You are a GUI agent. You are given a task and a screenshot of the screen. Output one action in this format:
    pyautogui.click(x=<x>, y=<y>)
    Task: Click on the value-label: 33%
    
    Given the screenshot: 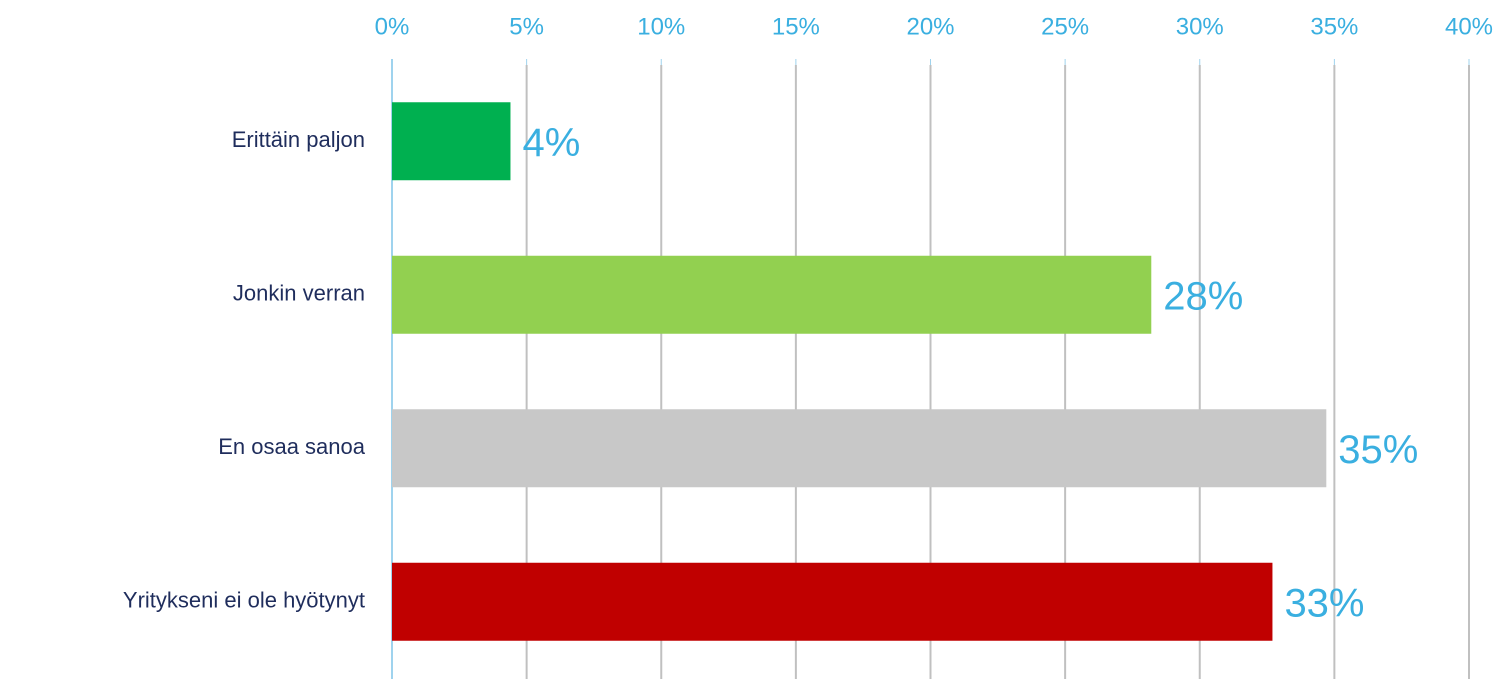 What is the action you would take?
    pyautogui.click(x=1324, y=603)
    